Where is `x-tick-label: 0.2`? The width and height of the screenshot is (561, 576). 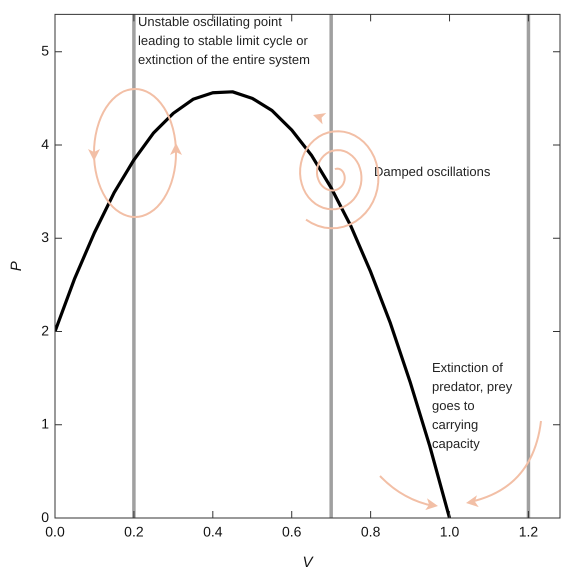 x-tick-label: 0.2 is located at coordinates (134, 531).